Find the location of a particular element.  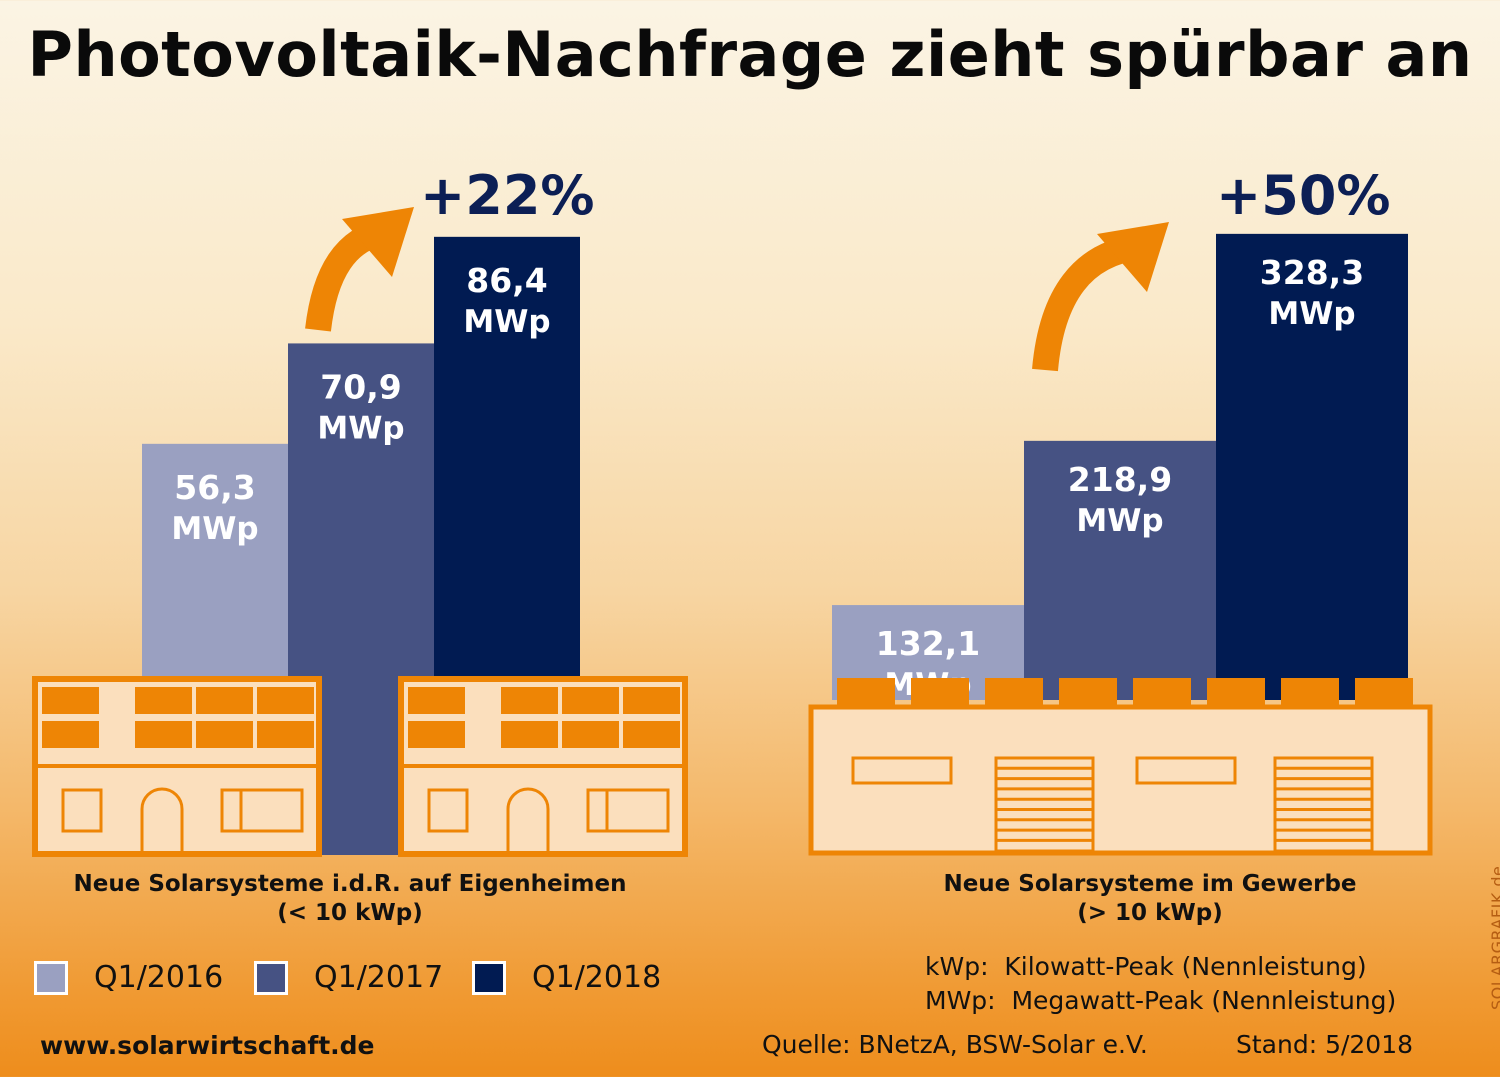

bar-value-label: 56,3 is located at coordinates (214, 487).